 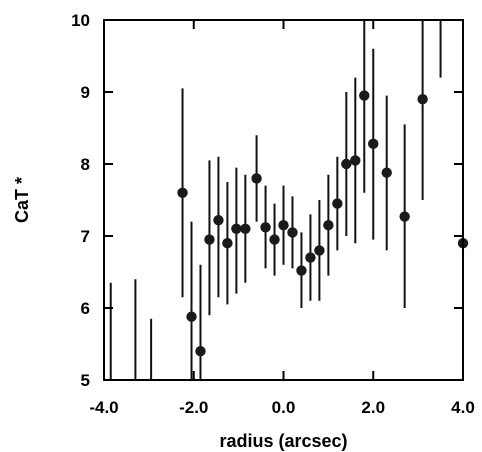 What do you see at coordinates (373, 407) in the screenshot?
I see `x-tick-label: 2.0` at bounding box center [373, 407].